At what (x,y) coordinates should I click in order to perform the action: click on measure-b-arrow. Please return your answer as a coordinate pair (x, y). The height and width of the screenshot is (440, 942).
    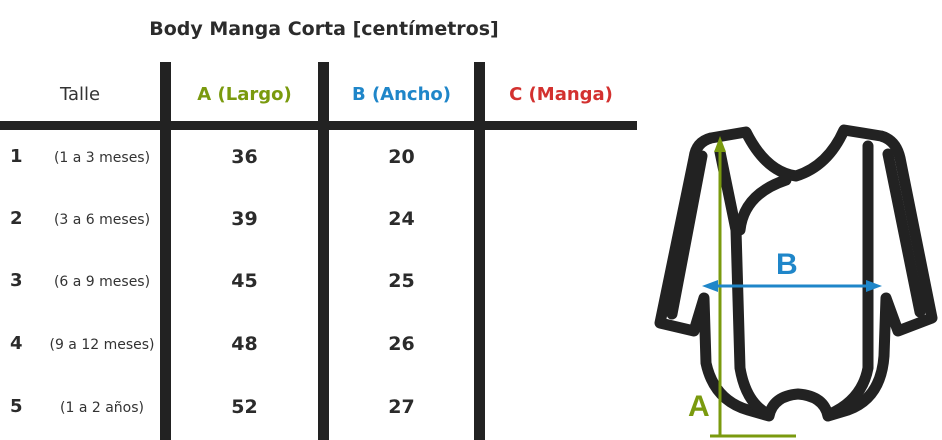
    Looking at the image, I should click on (792, 286).